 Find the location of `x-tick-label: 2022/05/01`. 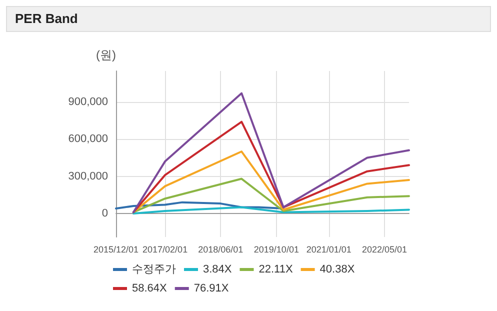

x-tick-label: 2022/05/01 is located at coordinates (384, 249).